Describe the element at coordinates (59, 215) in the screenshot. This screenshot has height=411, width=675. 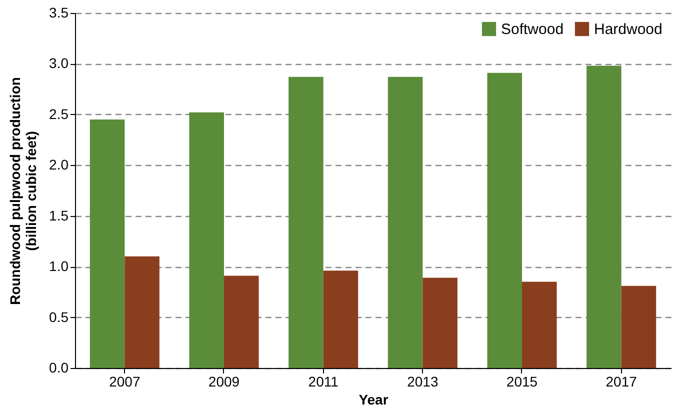
I see `y-tick-label: 1.5` at that location.